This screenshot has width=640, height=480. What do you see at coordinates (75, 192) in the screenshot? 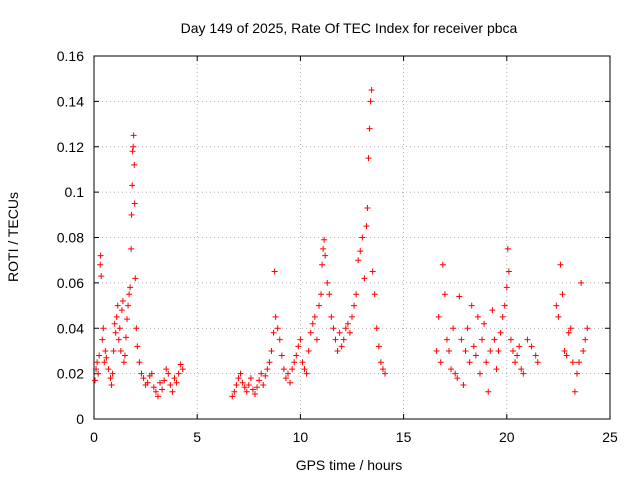
I see `y-tick-label: 0.1` at bounding box center [75, 192].